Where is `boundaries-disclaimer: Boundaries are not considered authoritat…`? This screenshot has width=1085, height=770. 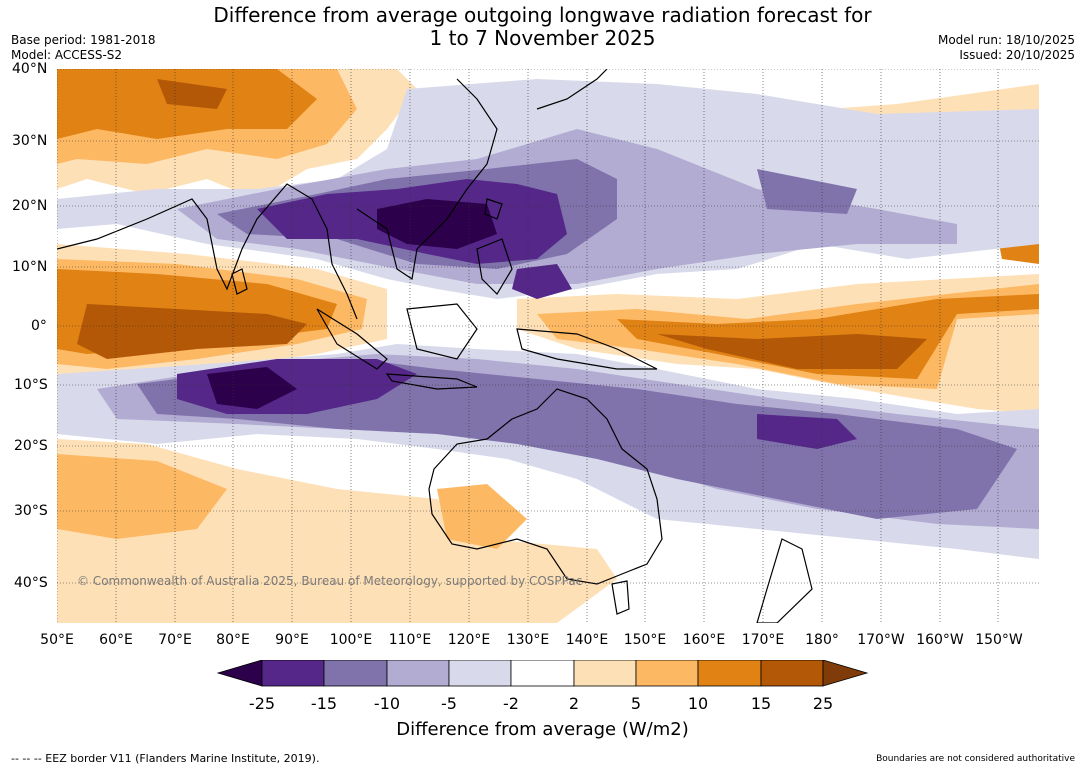
boundaries-disclaimer: Boundaries are not considered authoritat… is located at coordinates (975, 759).